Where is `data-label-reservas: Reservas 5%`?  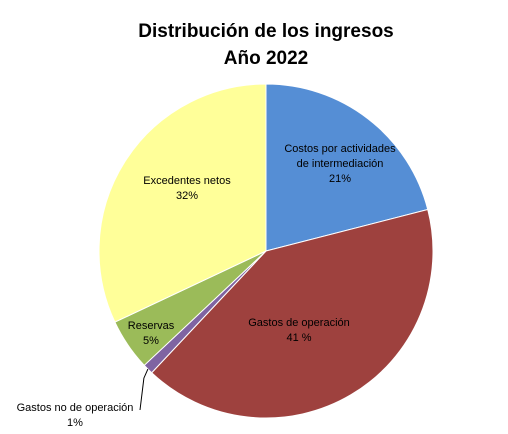 data-label-reservas: Reservas 5% is located at coordinates (151, 333).